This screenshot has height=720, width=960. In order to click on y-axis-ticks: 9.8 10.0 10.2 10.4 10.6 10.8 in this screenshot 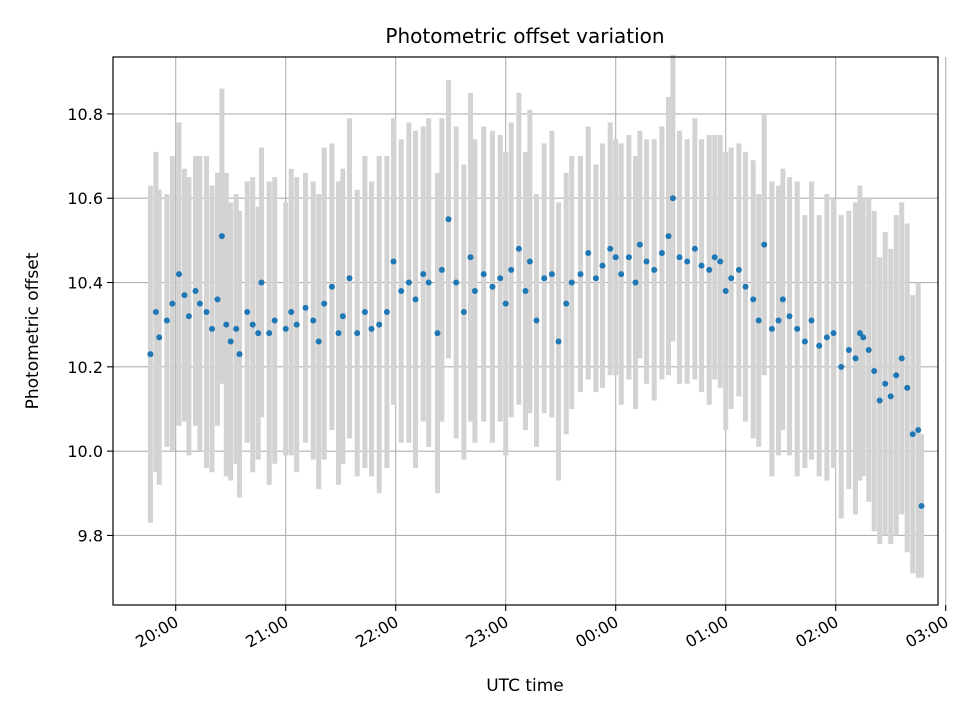, I will do `click(90, 325)`.